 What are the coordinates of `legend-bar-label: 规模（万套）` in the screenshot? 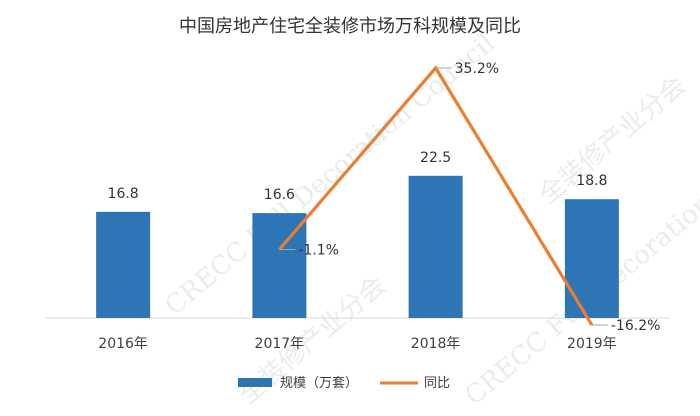 It's located at (319, 383).